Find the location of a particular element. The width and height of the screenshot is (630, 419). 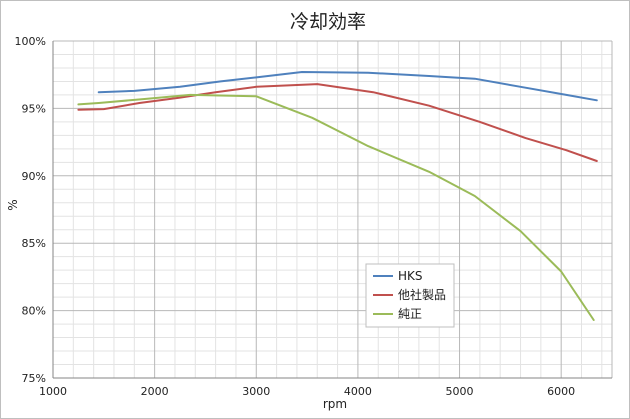

y-tick-label: 85% is located at coordinates (34, 243).